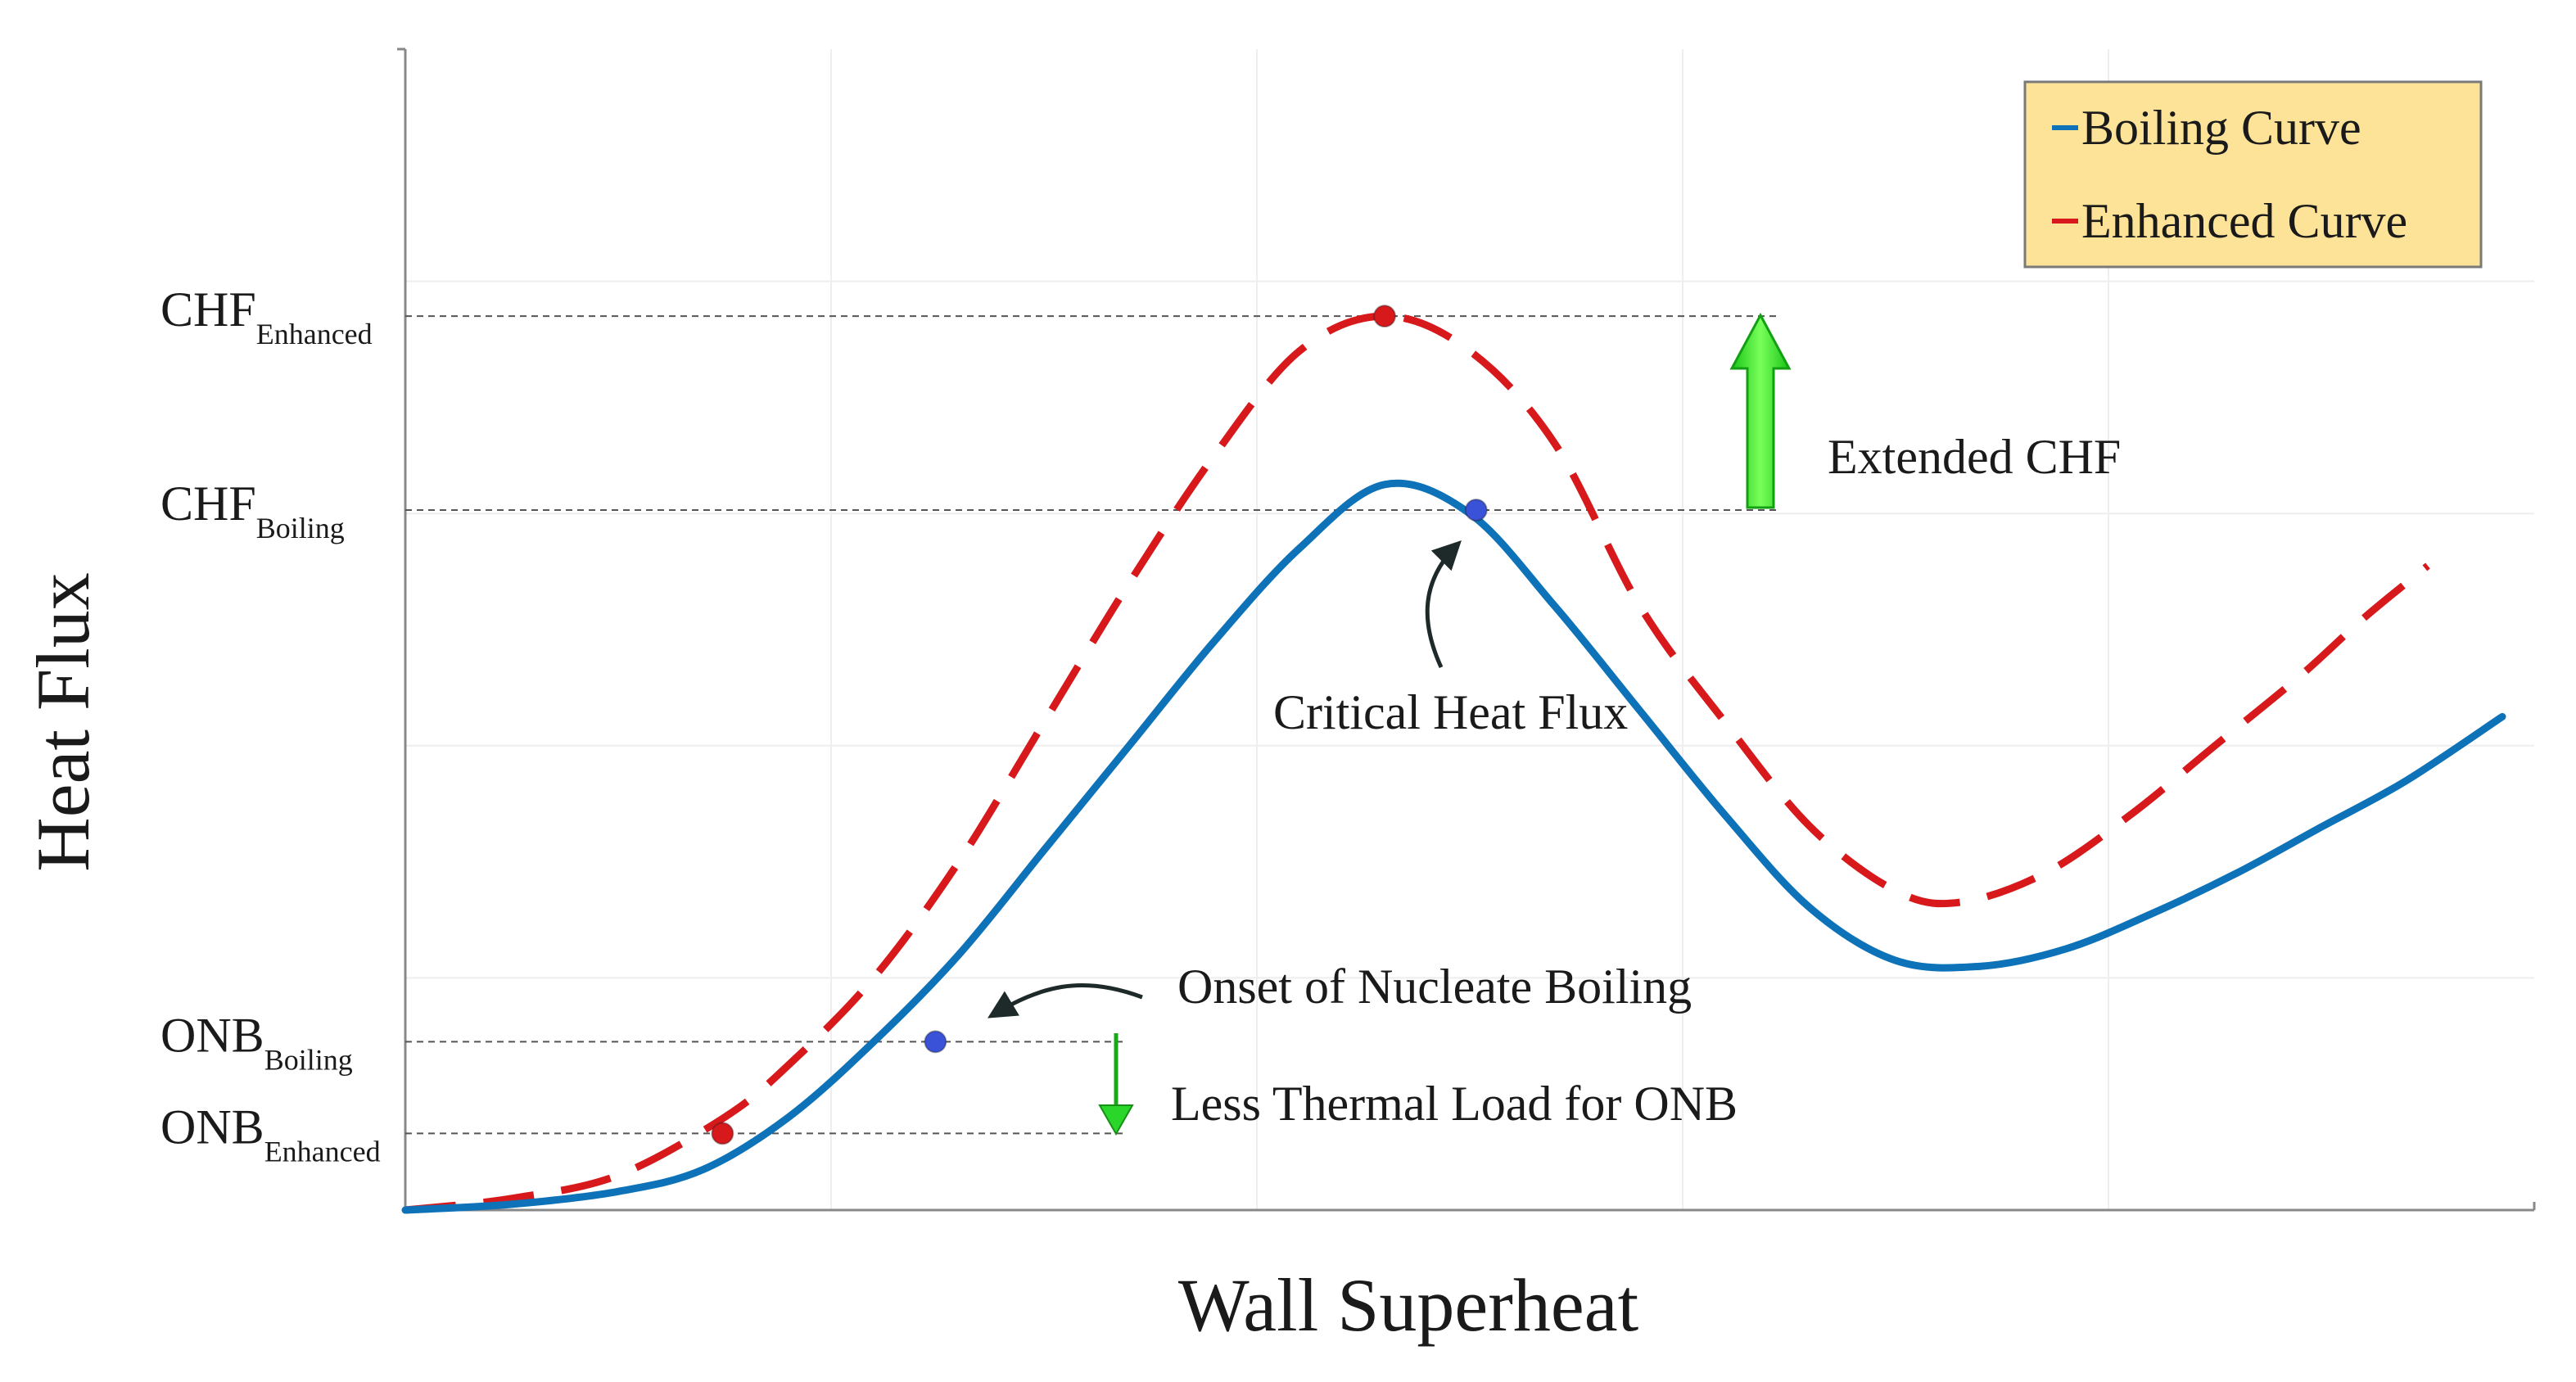  Describe the element at coordinates (936, 1042) in the screenshot. I see `onb-boiling-point` at that location.